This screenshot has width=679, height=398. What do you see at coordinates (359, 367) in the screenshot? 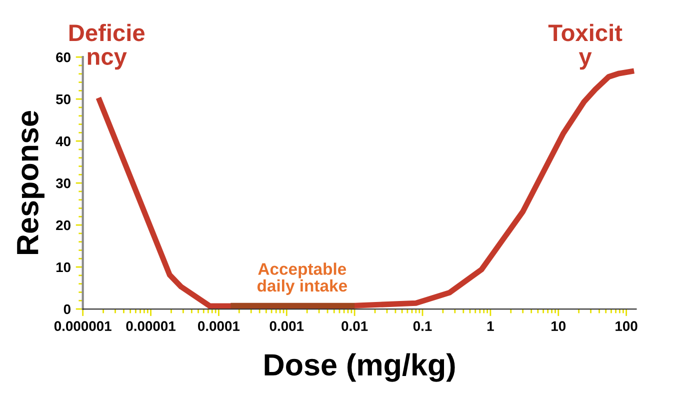
I see `x-axis-title: Dose (mg/kg)` at bounding box center [359, 367].